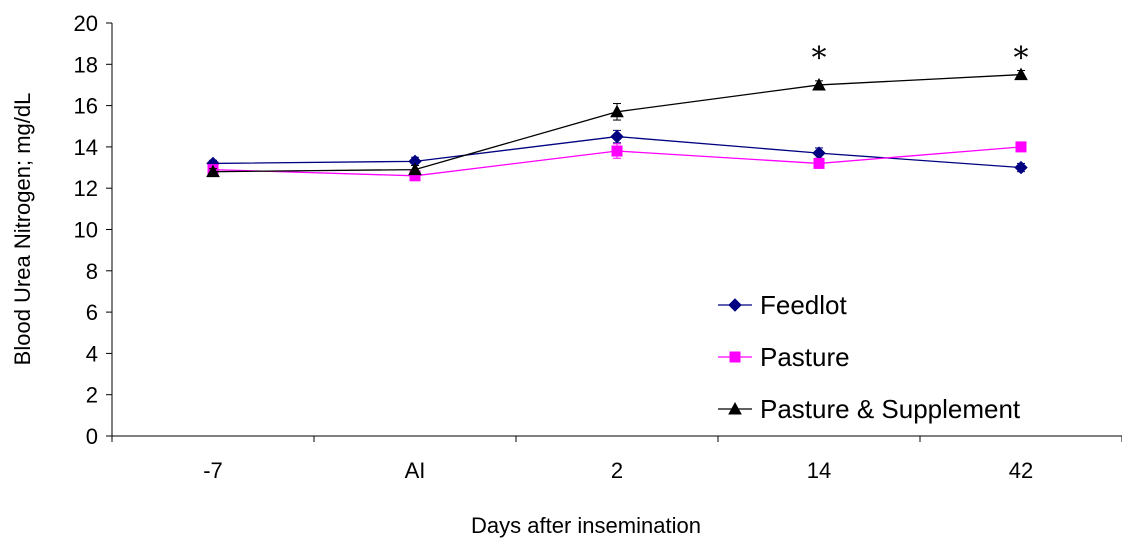 The width and height of the screenshot is (1122, 546). What do you see at coordinates (213, 470) in the screenshot?
I see `x-tick-label: -7` at bounding box center [213, 470].